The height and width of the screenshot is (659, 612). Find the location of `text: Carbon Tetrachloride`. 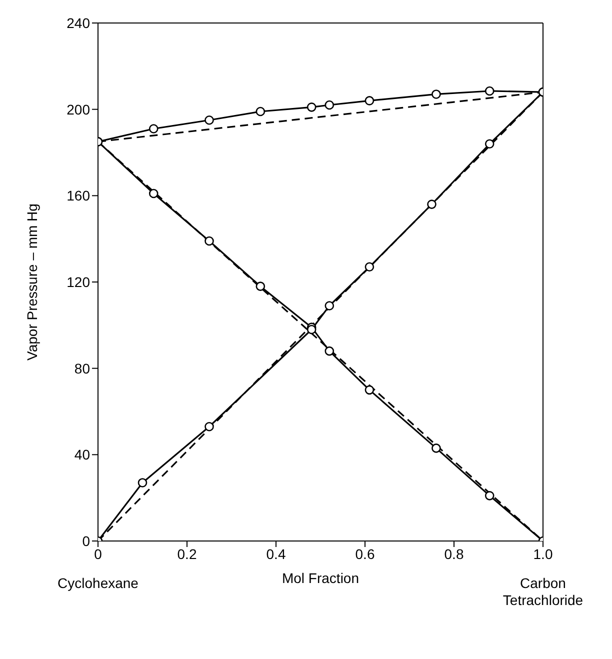

text: Carbon Tetrachloride is located at coordinates (543, 592).